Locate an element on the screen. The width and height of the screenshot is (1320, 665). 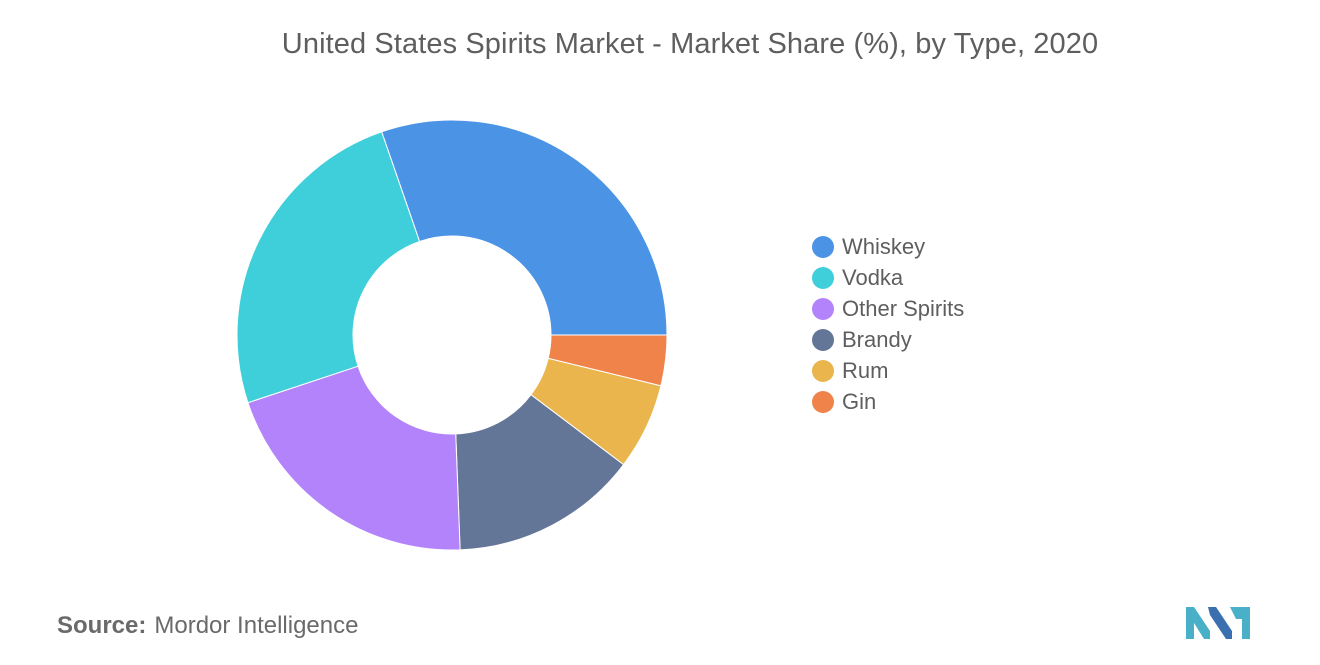
legend-swatch-gin is located at coordinates (823, 401).